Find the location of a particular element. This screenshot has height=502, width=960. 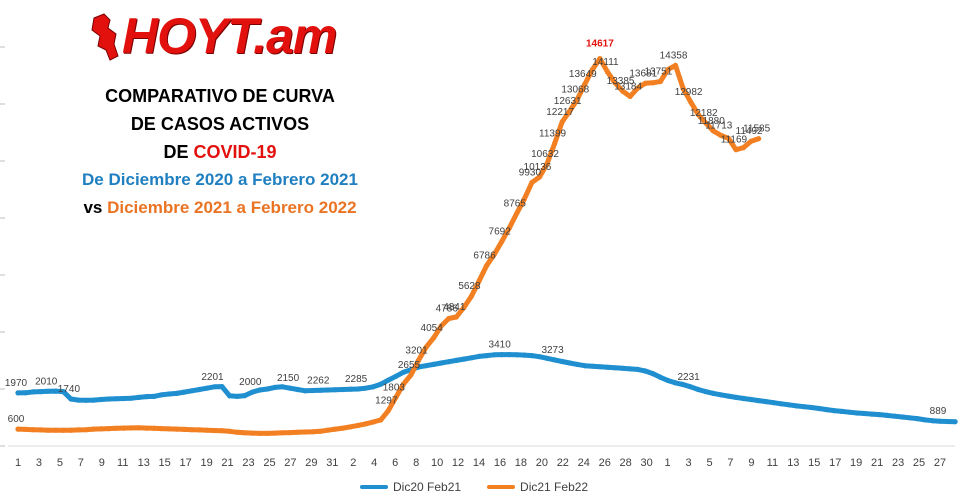

subtitle-period-2: vs Diciembre 2021 a Febrero 2022 is located at coordinates (220, 208).